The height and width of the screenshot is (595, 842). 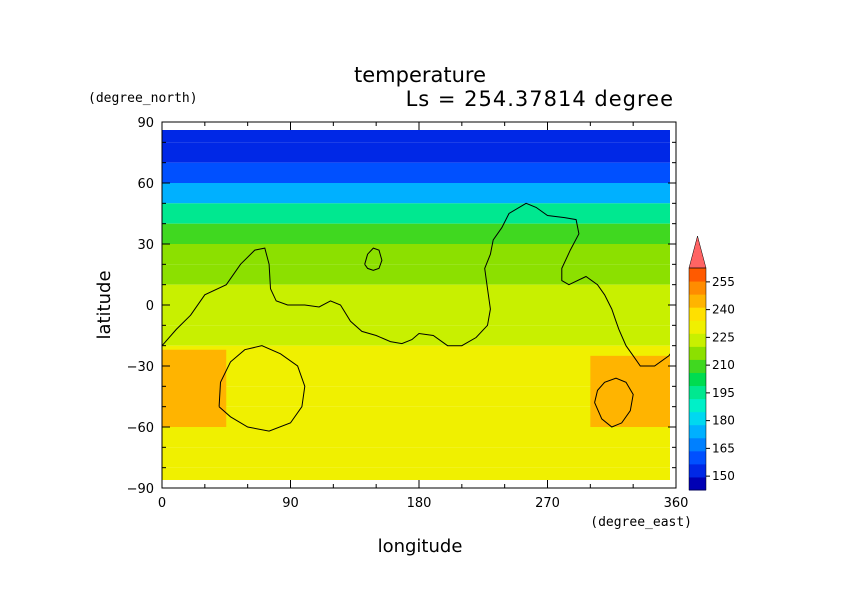 What do you see at coordinates (145, 245) in the screenshot?
I see `y-tick-label: 30` at bounding box center [145, 245].